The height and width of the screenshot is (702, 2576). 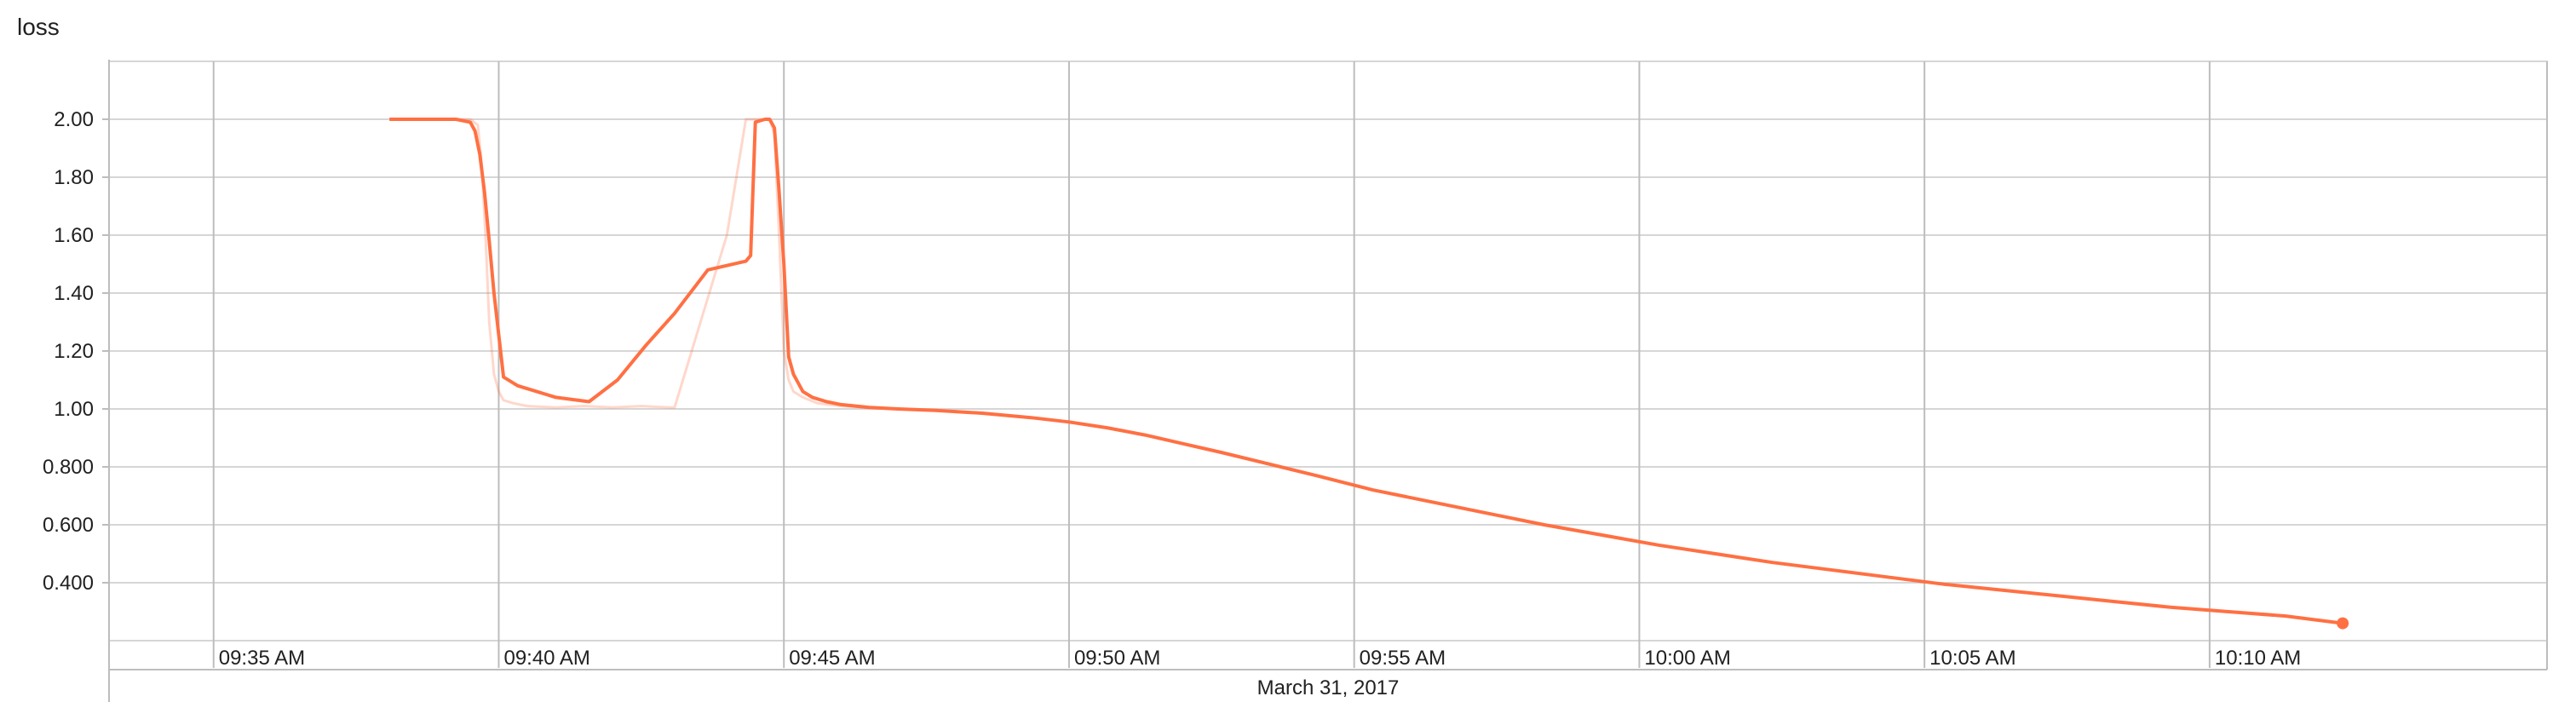 I want to click on x-tick-label: 09:40 AM, so click(x=546, y=658).